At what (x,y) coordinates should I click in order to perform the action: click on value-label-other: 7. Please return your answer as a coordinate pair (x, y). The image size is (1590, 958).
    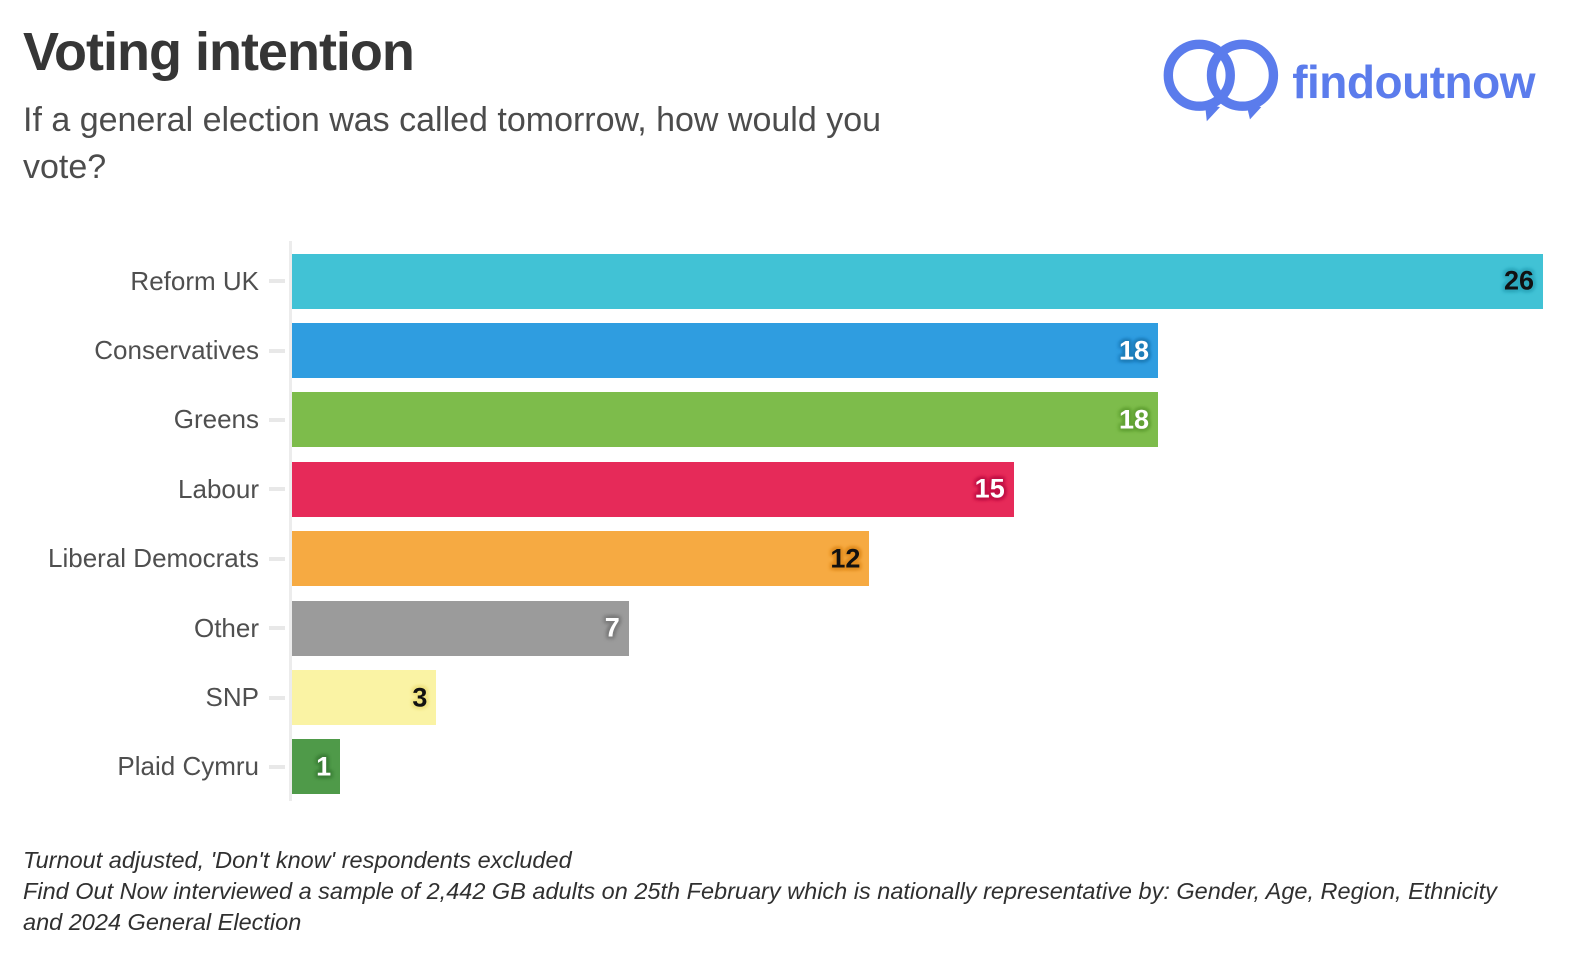
    Looking at the image, I should click on (612, 627).